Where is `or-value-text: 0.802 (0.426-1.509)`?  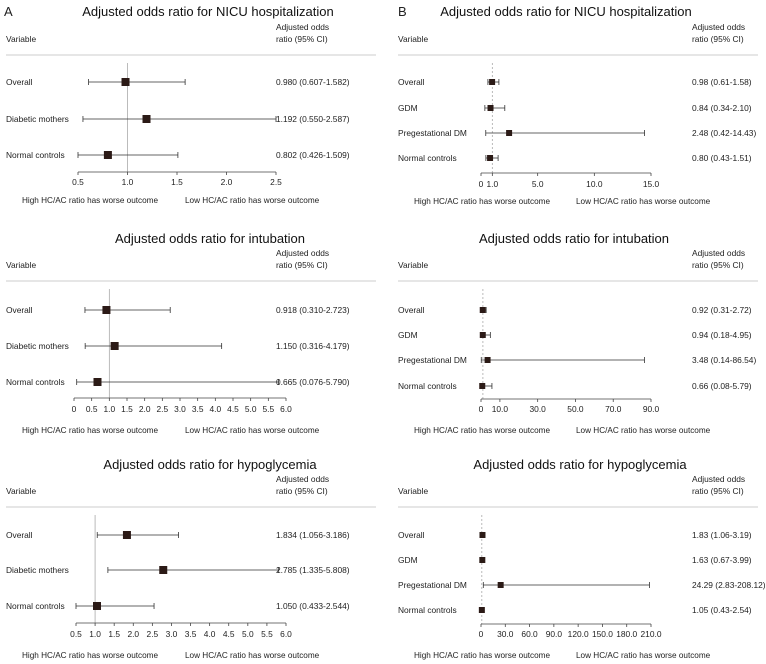
or-value-text: 0.802 (0.426-1.509) is located at coordinates (313, 155).